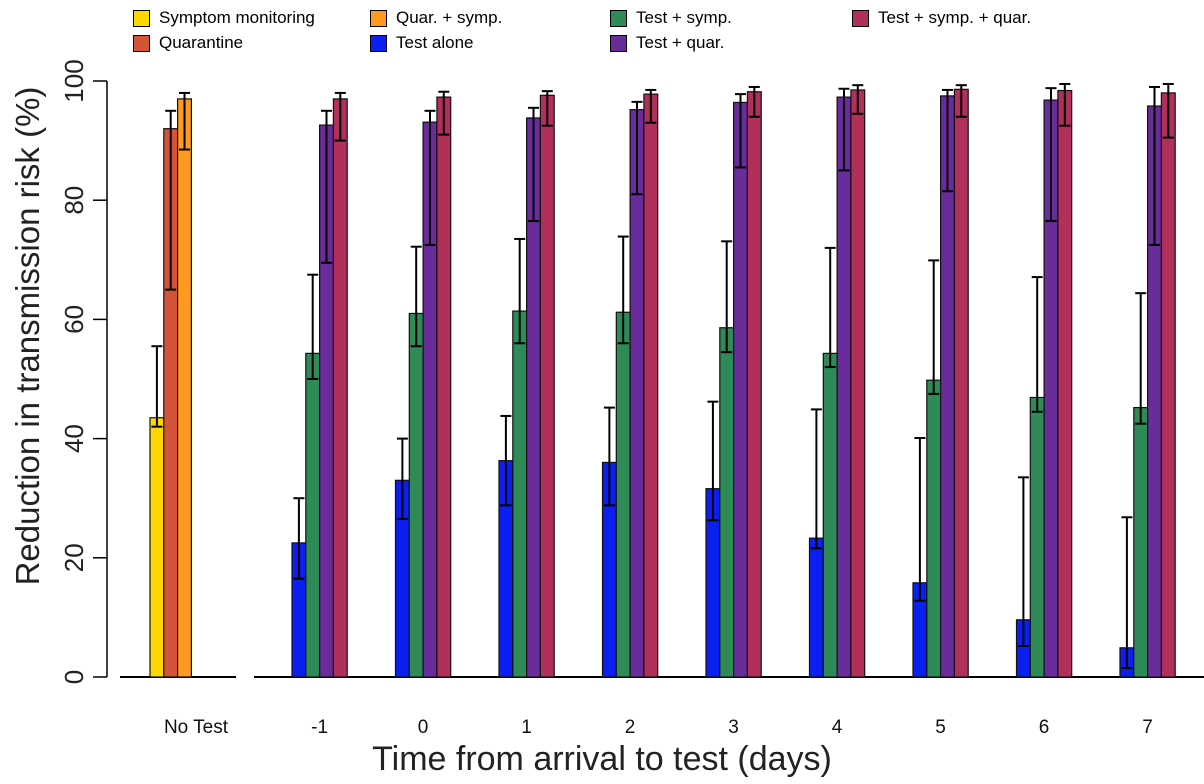 This screenshot has height=784, width=1204. I want to click on y-tick-label: 0, so click(74, 677).